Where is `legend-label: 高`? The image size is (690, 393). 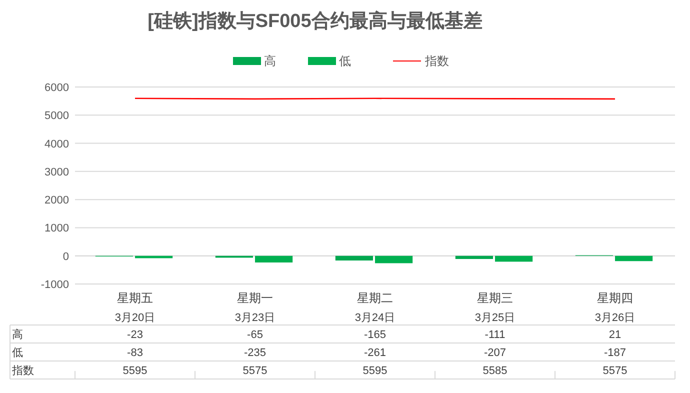
legend-label: 高 is located at coordinates (270, 61).